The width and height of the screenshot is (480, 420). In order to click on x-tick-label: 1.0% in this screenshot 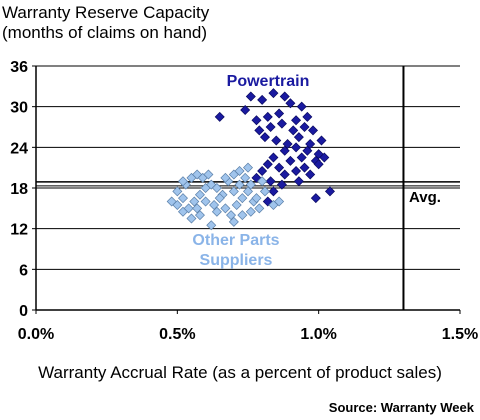, I will do `click(318, 334)`.